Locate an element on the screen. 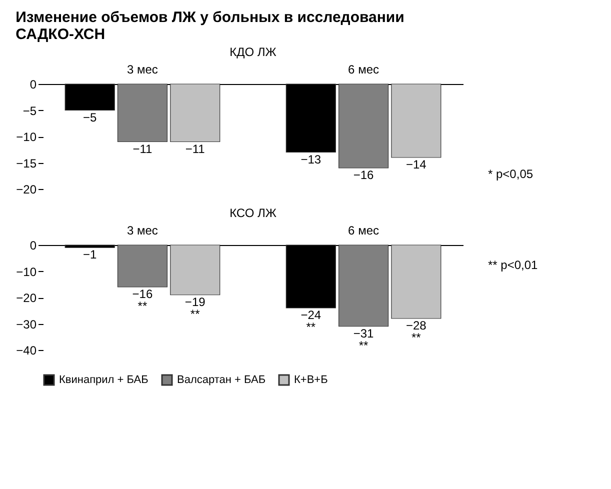 The width and height of the screenshot is (611, 489). data-label: −31 ** is located at coordinates (363, 339).